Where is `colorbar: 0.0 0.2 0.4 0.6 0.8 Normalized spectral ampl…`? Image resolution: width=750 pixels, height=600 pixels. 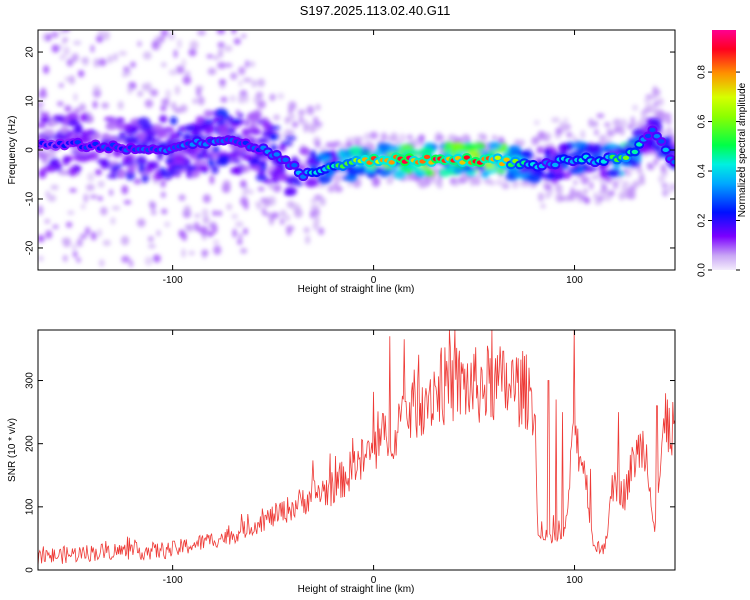 colorbar: 0.0 0.2 0.4 0.6 0.8 Normalized spectral ampl… is located at coordinates (722, 153).